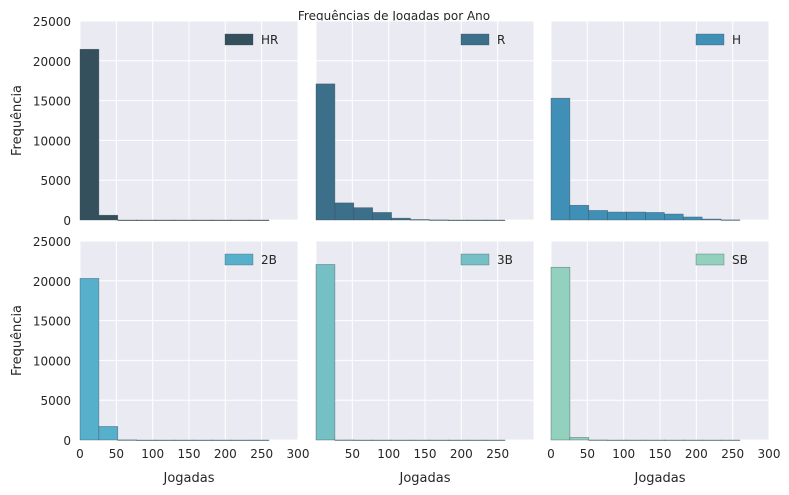 Image resolution: width=789 pixels, height=495 pixels. I want to click on y-tick-label: 5000, so click(55, 181).